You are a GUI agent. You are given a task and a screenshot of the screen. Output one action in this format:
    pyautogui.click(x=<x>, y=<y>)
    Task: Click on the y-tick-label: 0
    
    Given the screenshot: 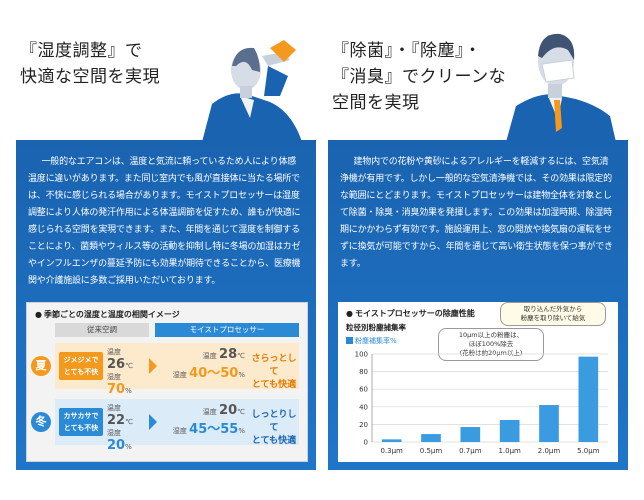 What is the action you would take?
    pyautogui.click(x=366, y=443)
    